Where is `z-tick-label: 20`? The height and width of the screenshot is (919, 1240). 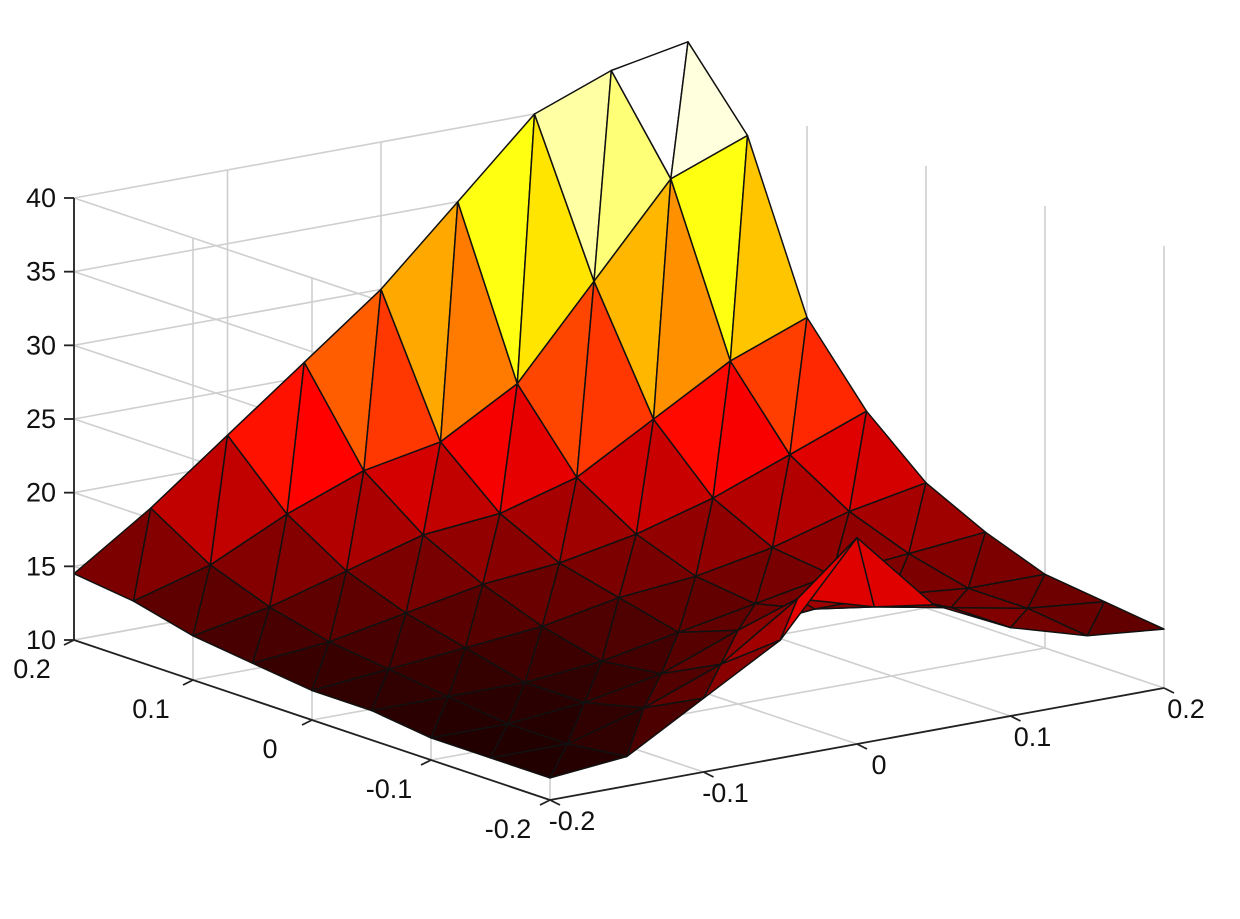 z-tick-label: 20 is located at coordinates (41, 493).